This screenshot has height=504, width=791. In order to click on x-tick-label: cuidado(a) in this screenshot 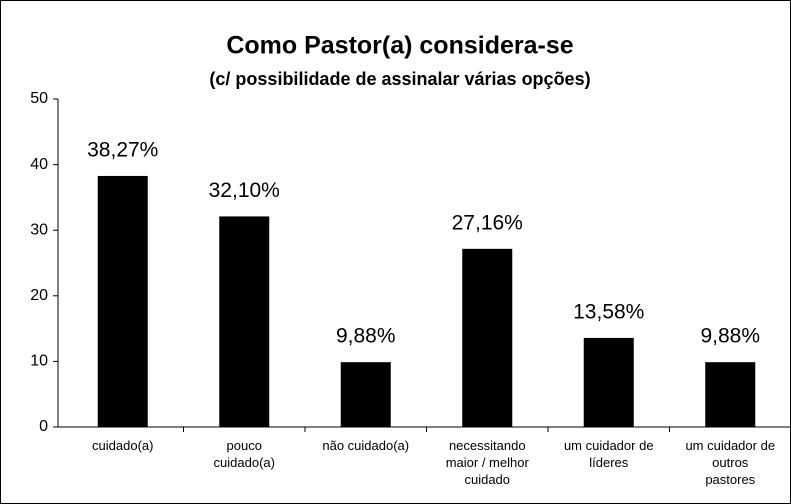, I will do `click(122, 445)`.